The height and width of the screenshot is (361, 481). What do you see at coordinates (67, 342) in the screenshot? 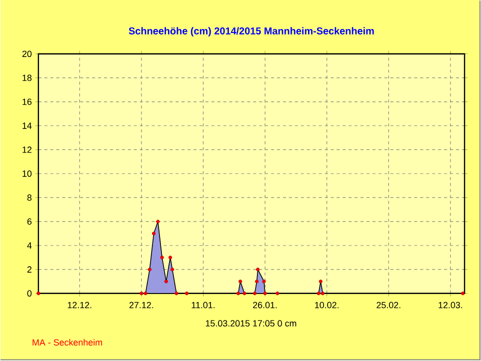
I see `text: MA - Seckenheim` at bounding box center [67, 342].